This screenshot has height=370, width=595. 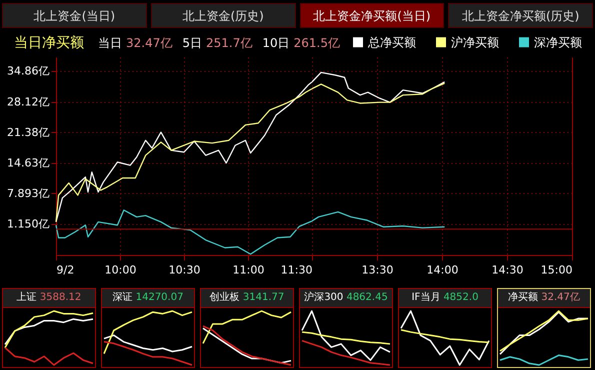 What do you see at coordinates (74, 15) in the screenshot?
I see `text: 北上资金(当日)` at bounding box center [74, 15].